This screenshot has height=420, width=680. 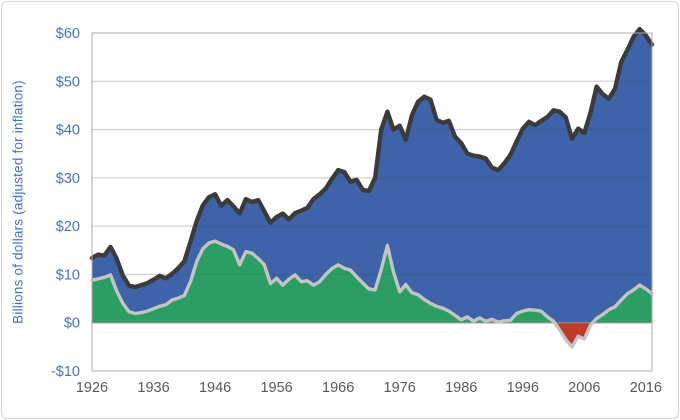 What do you see at coordinates (68, 34) in the screenshot?
I see `y-tick-label: $60` at bounding box center [68, 34].